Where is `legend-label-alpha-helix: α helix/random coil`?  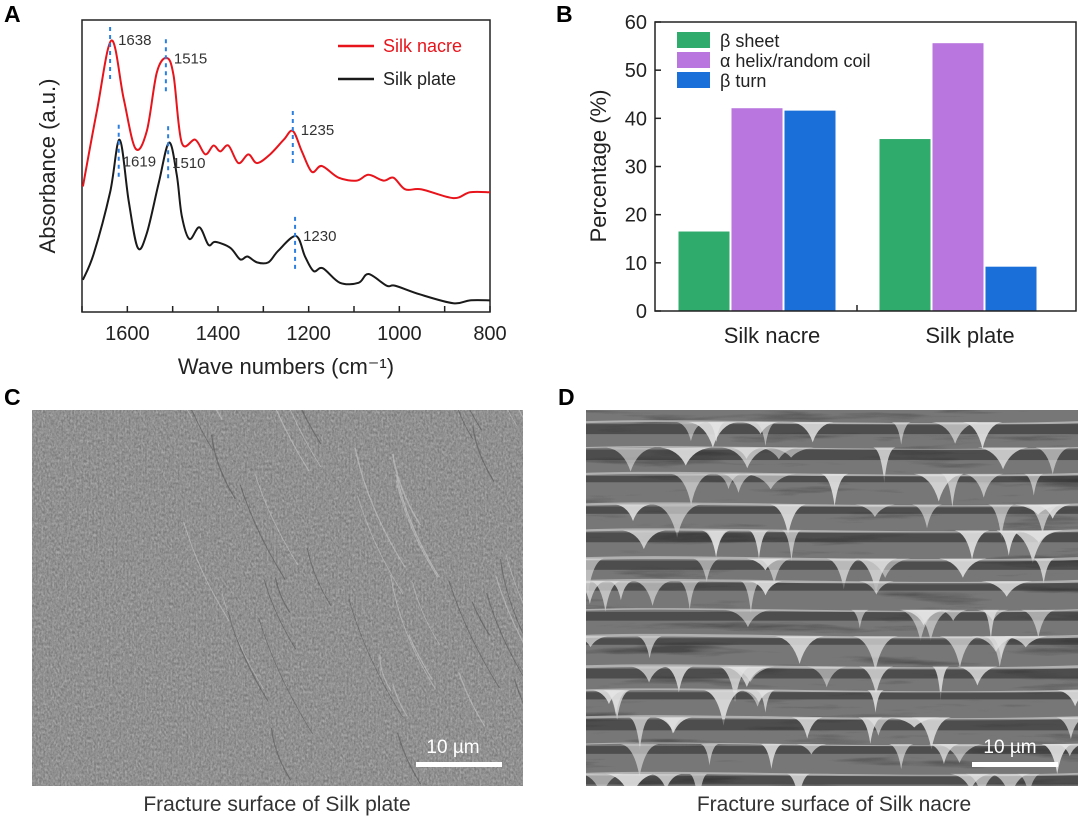 legend-label-alpha-helix: α helix/random coil is located at coordinates (795, 61).